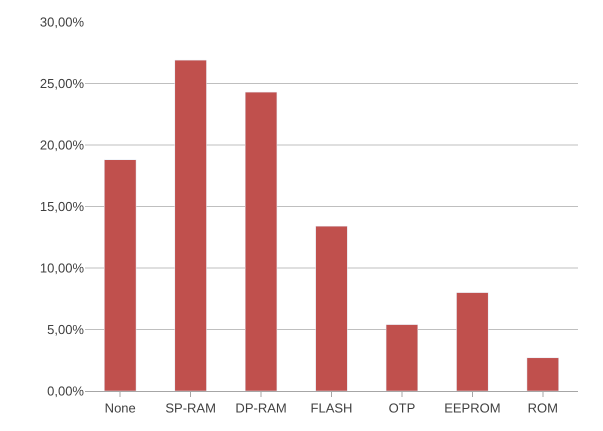 This screenshot has height=431, width=603. Describe the element at coordinates (190, 408) in the screenshot. I see `x-tick-label: SP-RAM` at that location.